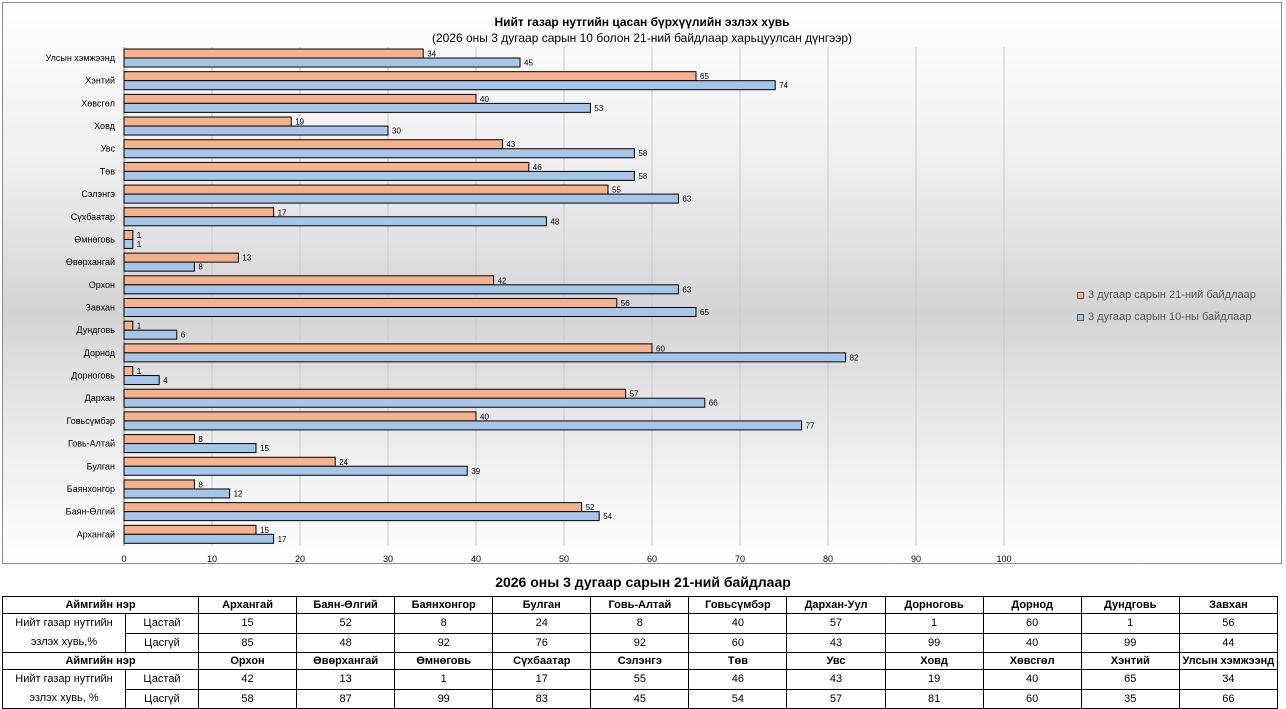 This screenshot has height=709, width=1286. Describe the element at coordinates (484, 99) in the screenshot. I see `data-label-s0-2: 40` at that location.